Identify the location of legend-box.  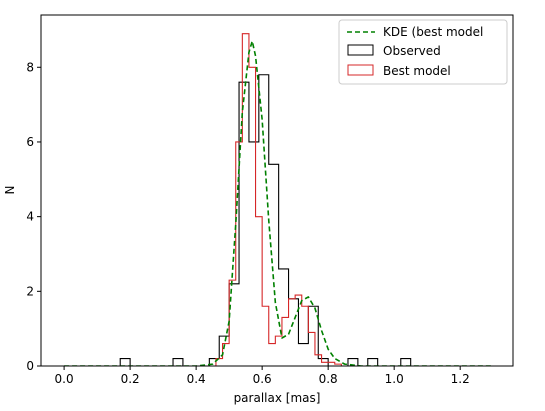
(423, 52).